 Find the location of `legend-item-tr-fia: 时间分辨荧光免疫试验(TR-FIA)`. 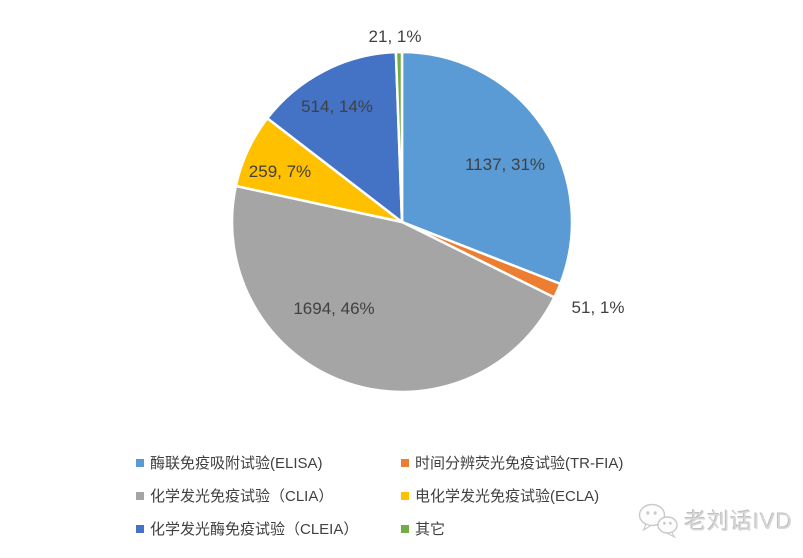

legend-item-tr-fia: 时间分辨荧光免疫试验(TR-FIA) is located at coordinates (512, 462).